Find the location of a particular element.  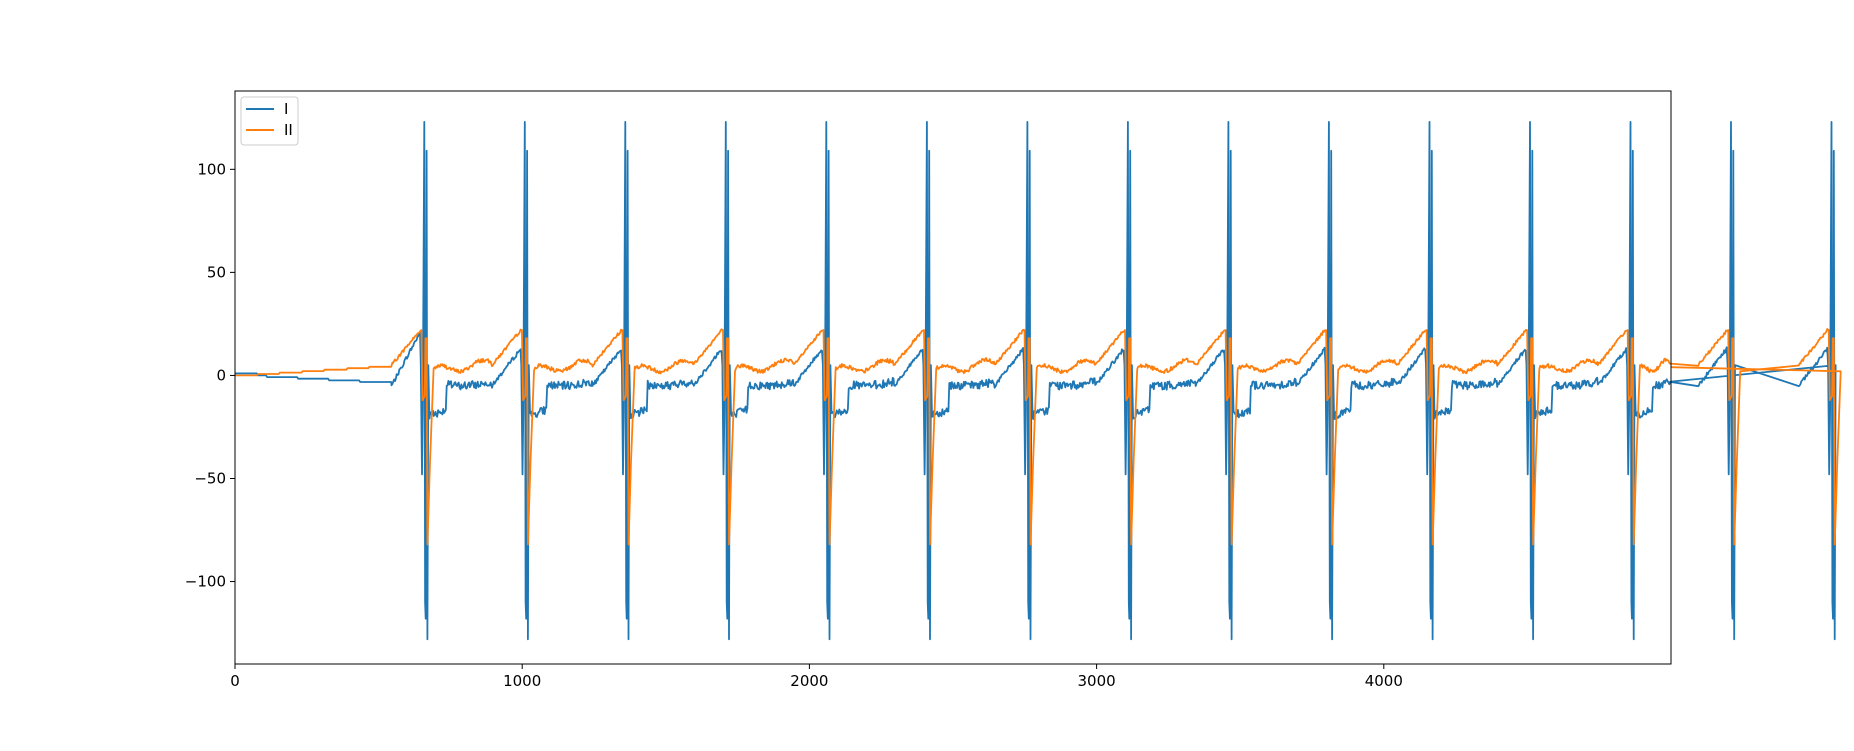

x-tick-label: 2000 is located at coordinates (809, 681).